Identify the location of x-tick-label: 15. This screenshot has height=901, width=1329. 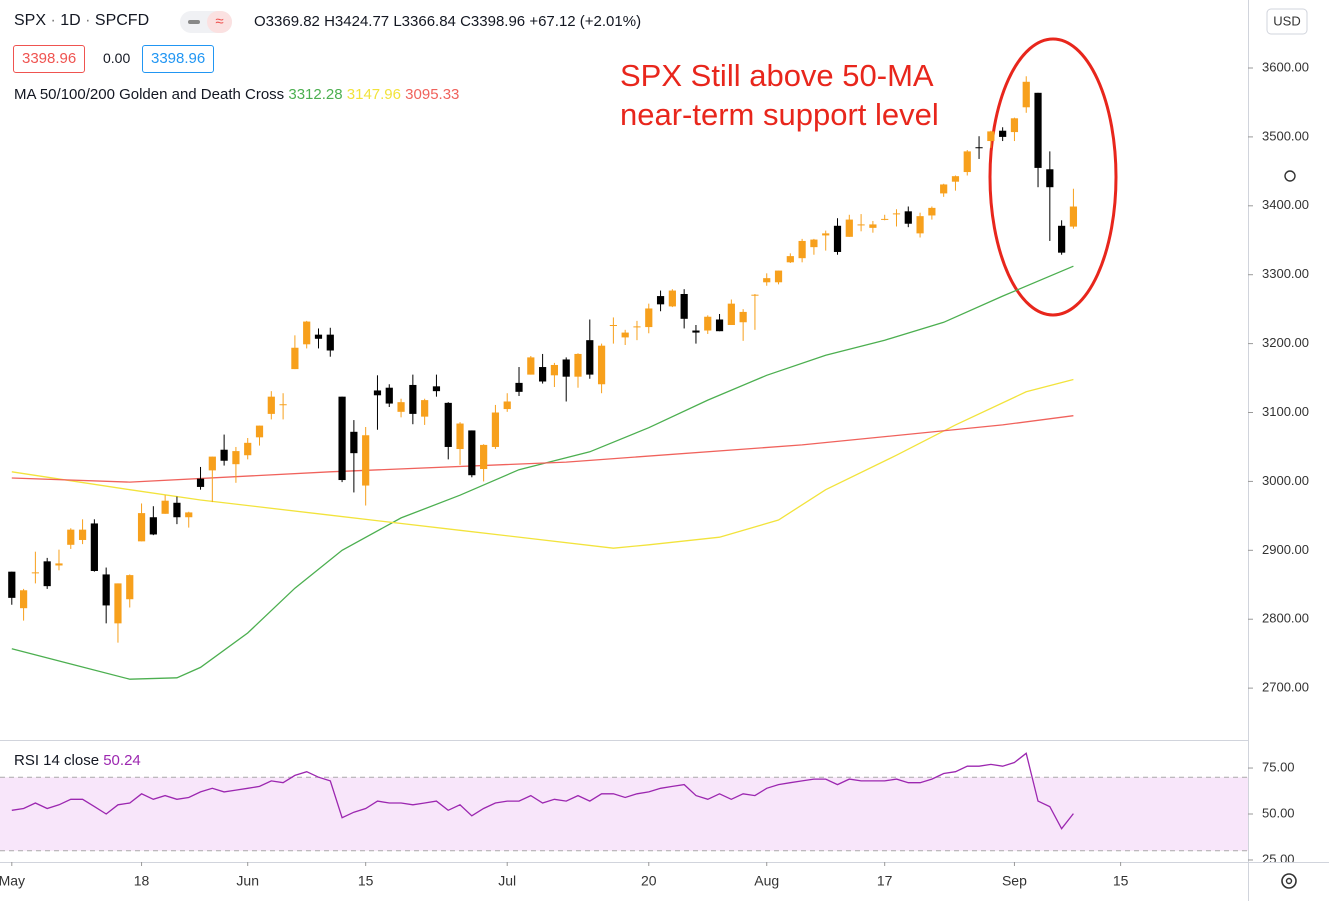
(366, 881).